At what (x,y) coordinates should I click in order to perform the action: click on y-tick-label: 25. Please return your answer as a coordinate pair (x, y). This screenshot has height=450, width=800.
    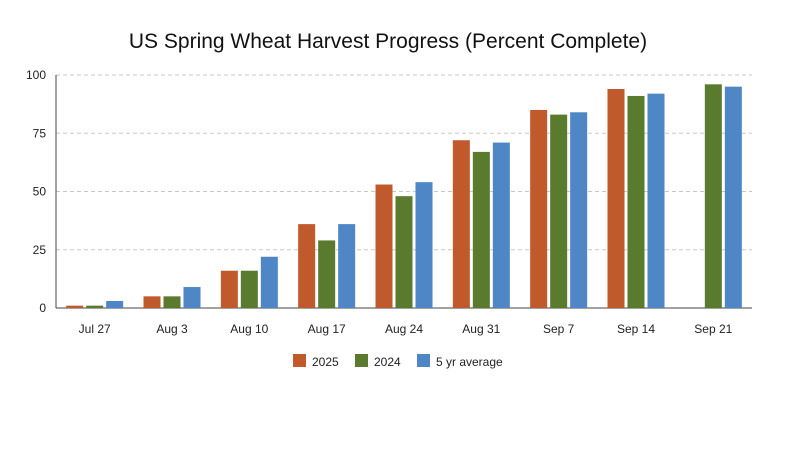
    Looking at the image, I should click on (40, 250).